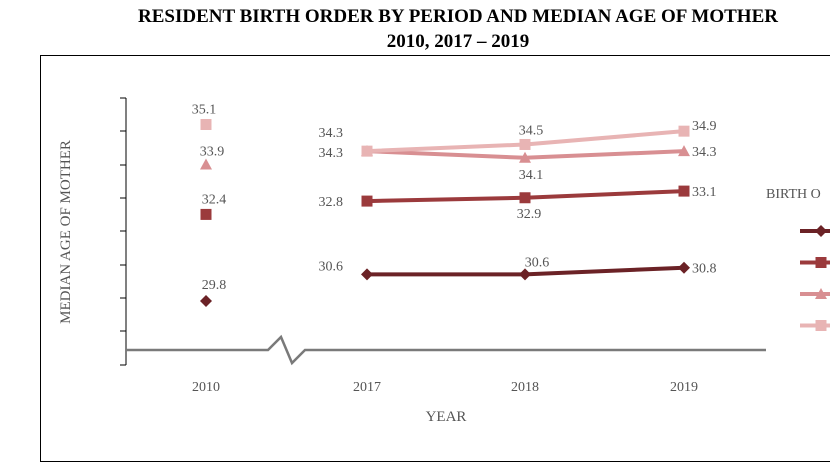 Image resolution: width=830 pixels, height=468 pixels. I want to click on data-label: 29.8, so click(214, 285).